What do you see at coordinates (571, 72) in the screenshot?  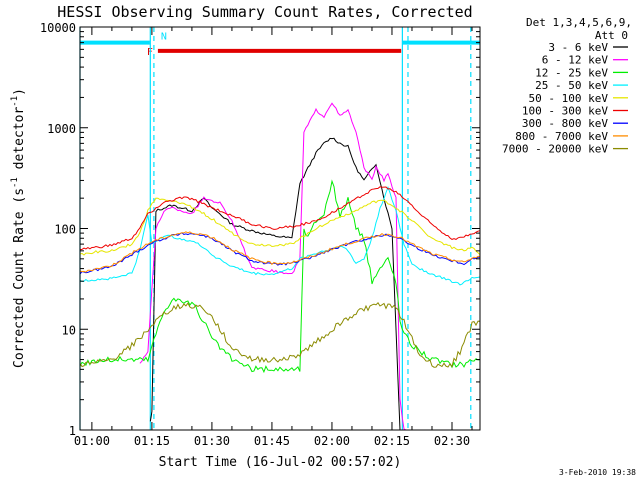 I see `legend-label-2: 12 - 25 keV` at bounding box center [571, 72].